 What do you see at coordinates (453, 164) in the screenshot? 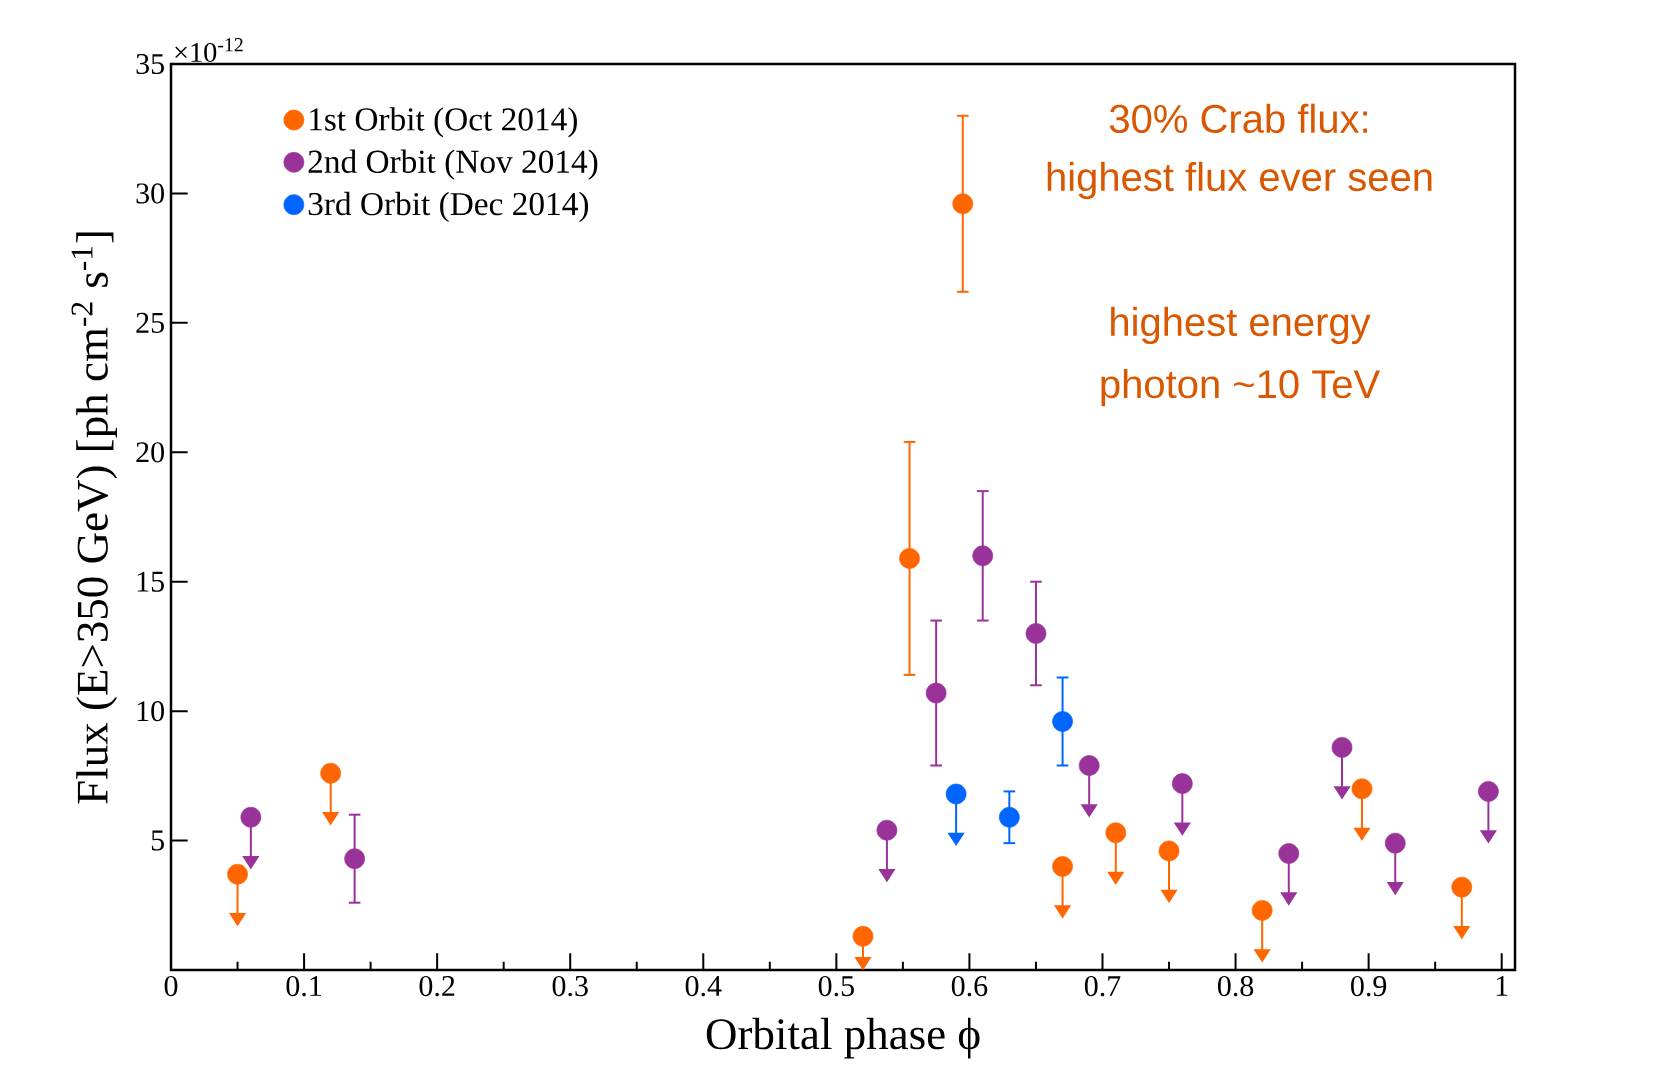
I see `legend-label: 2nd Orbit (Nov 2014)` at bounding box center [453, 164].